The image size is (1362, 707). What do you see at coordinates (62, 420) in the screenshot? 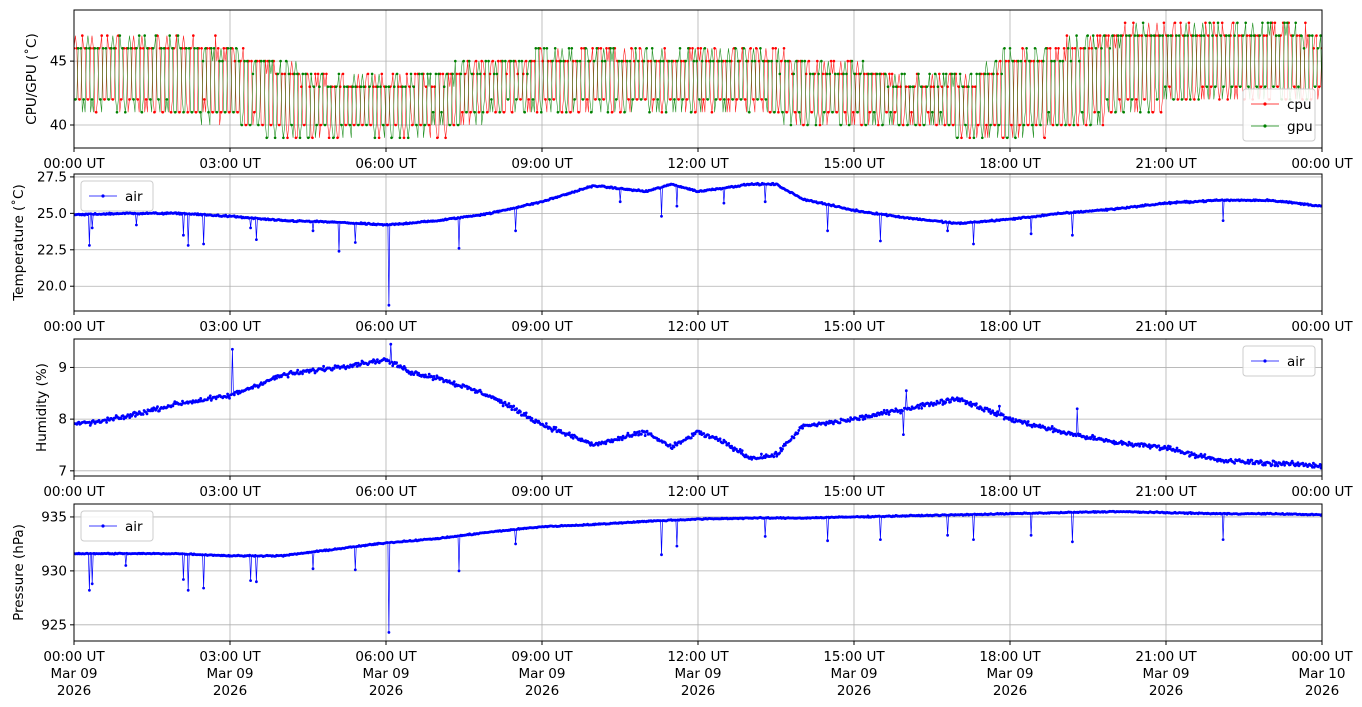
I see `y-tick-label: 8` at bounding box center [62, 420].